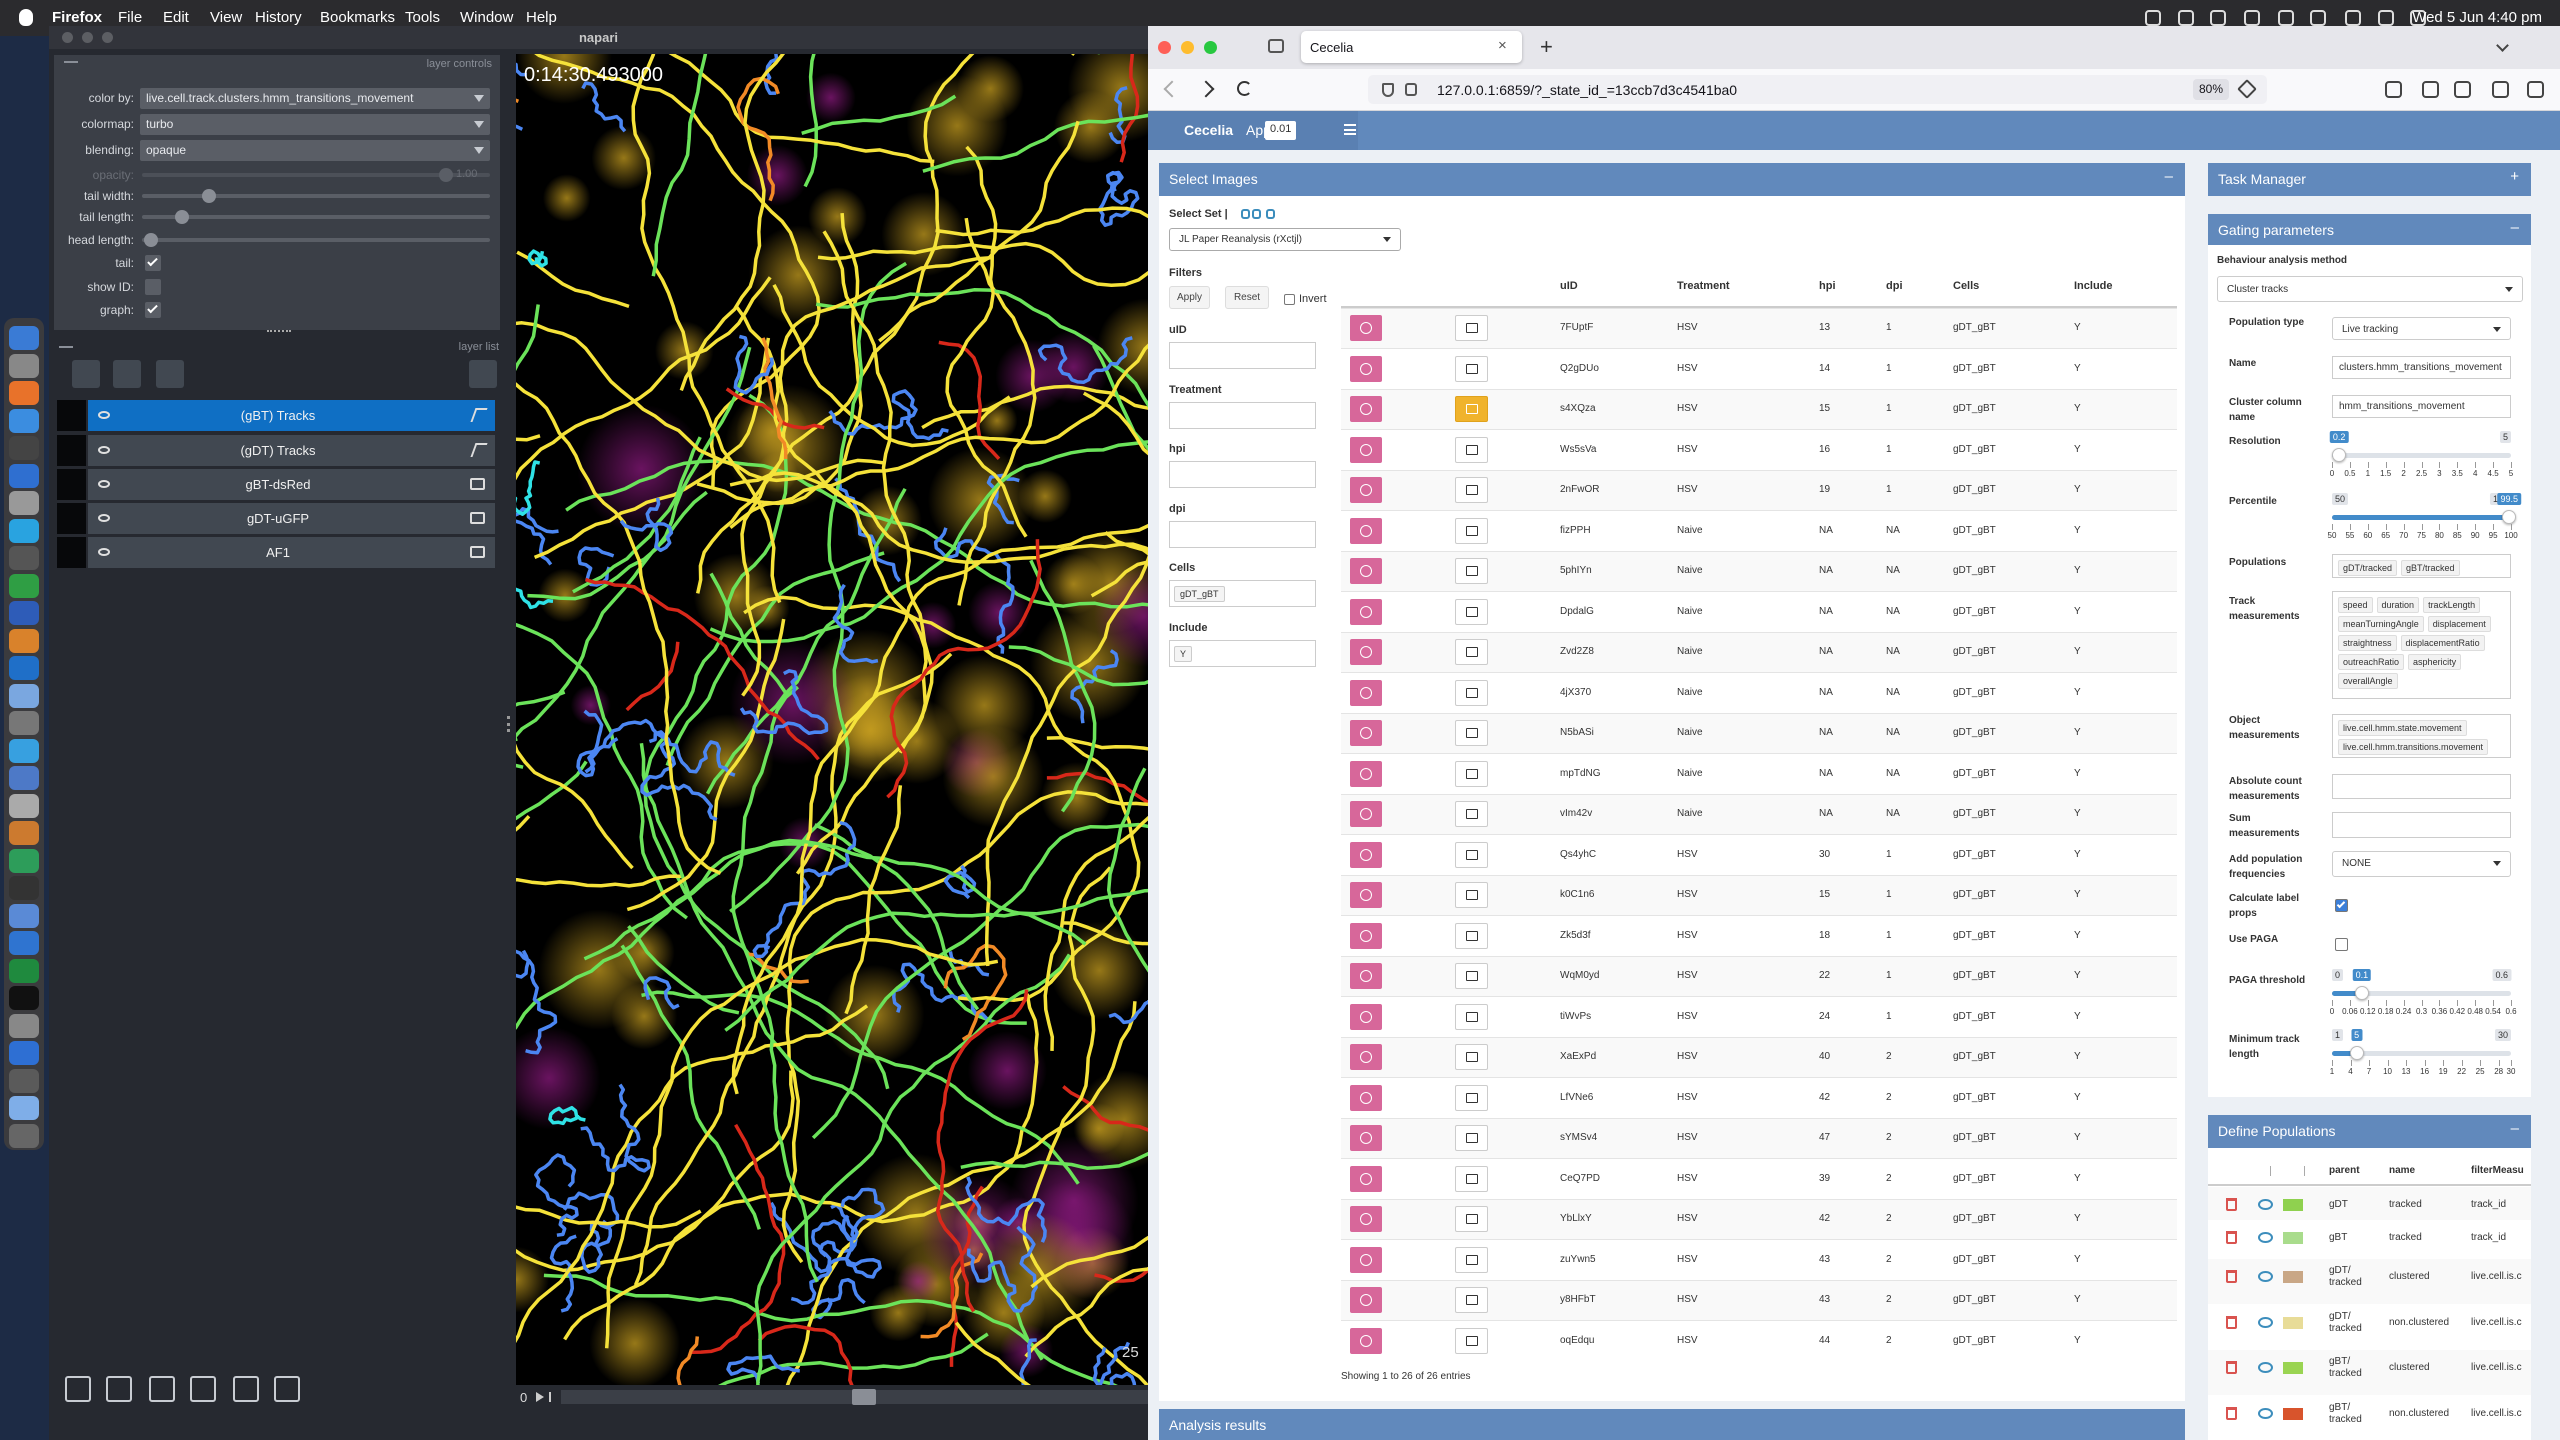 The width and height of the screenshot is (2560, 1440). Describe the element at coordinates (2435, 662) in the screenshot. I see `tag: asphericity` at that location.